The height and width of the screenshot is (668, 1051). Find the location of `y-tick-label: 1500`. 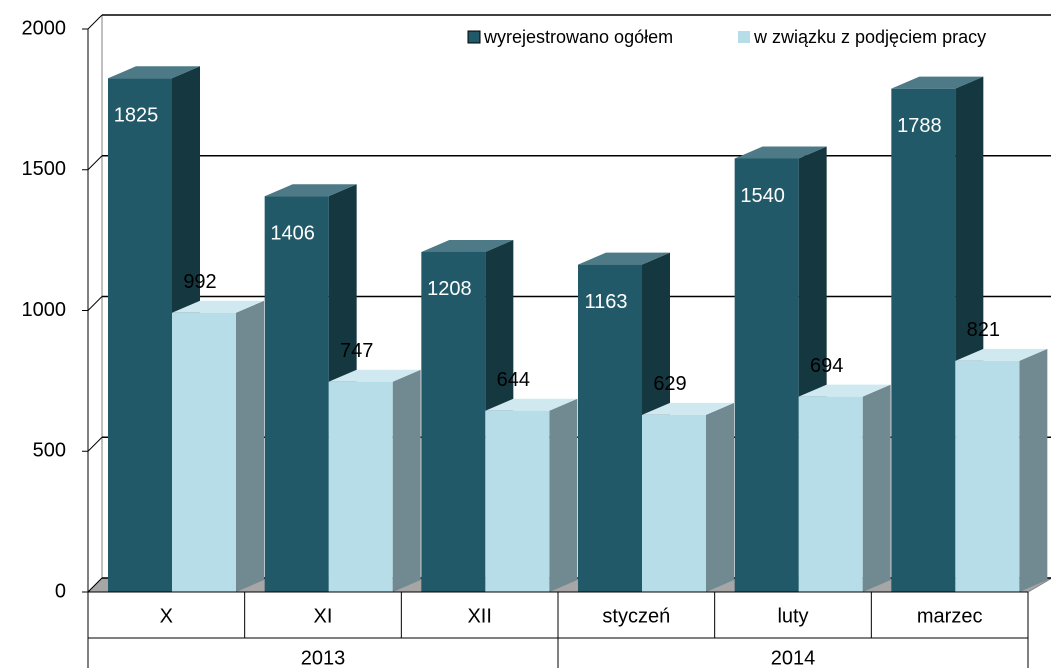

y-tick-label: 1500 is located at coordinates (44, 169).